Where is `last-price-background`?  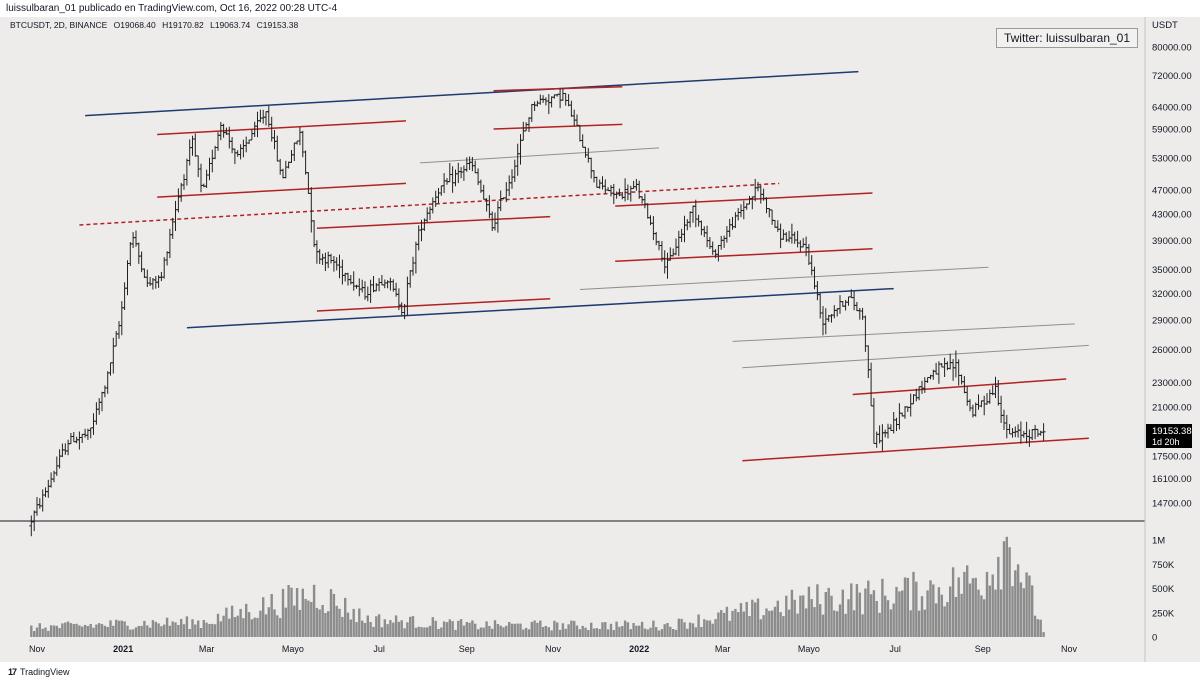 last-price-background is located at coordinates (1169, 436).